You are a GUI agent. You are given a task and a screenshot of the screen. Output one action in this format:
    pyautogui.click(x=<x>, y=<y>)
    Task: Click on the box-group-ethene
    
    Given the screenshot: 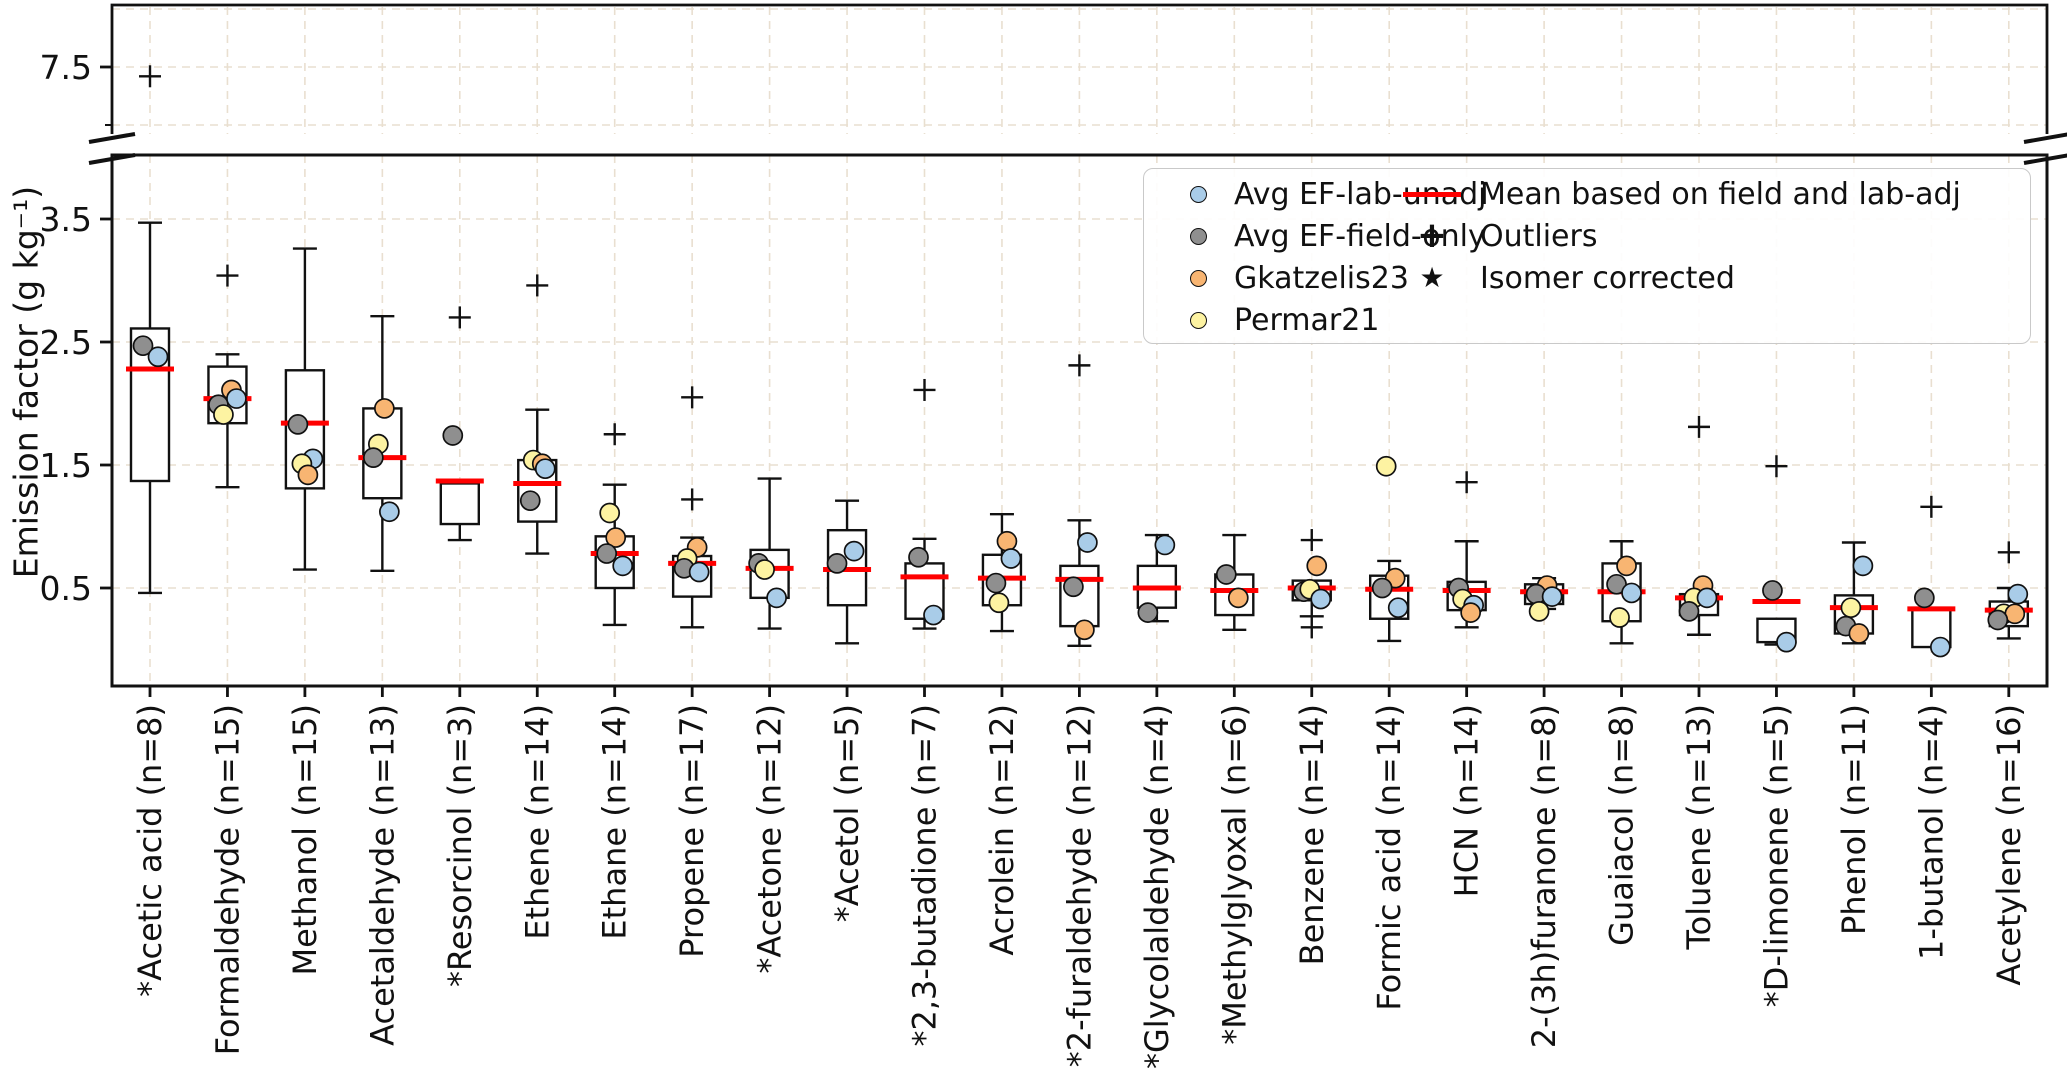 What is the action you would take?
    pyautogui.click(x=537, y=414)
    